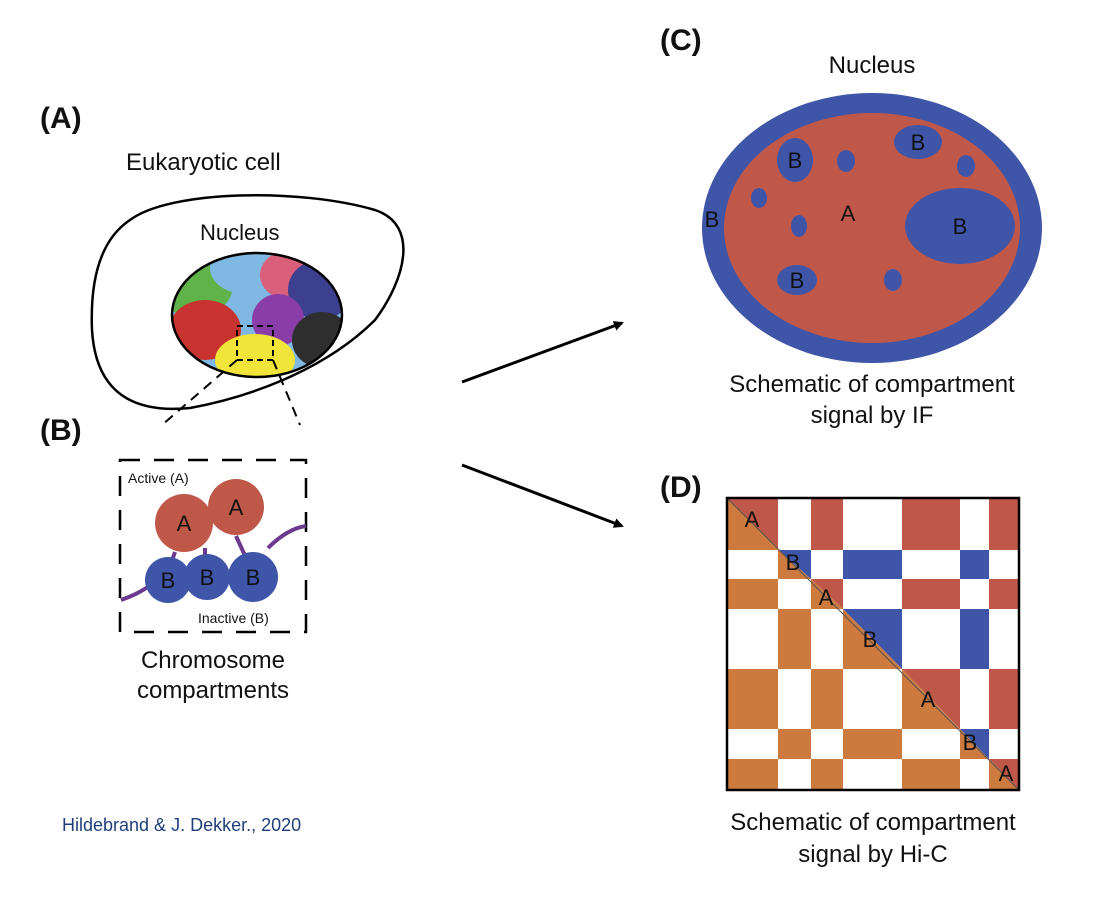 This screenshot has width=1094, height=906. I want to click on active-beads: A A, so click(209, 515).